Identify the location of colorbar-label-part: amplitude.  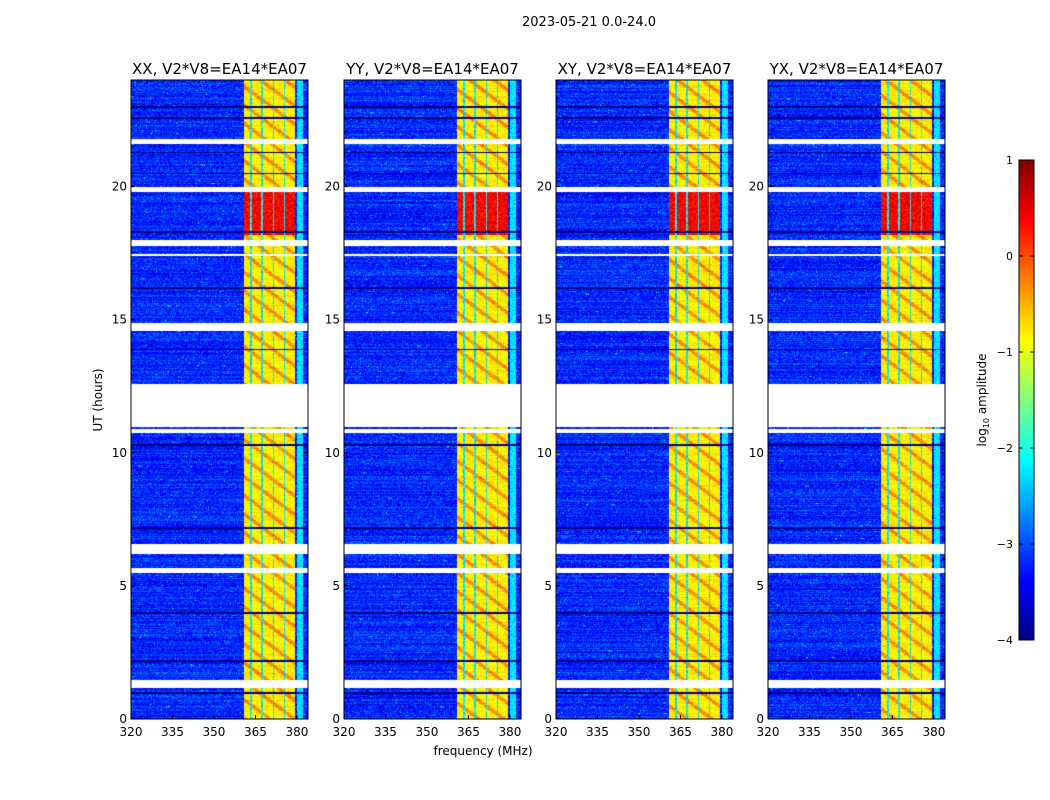
(982, 386).